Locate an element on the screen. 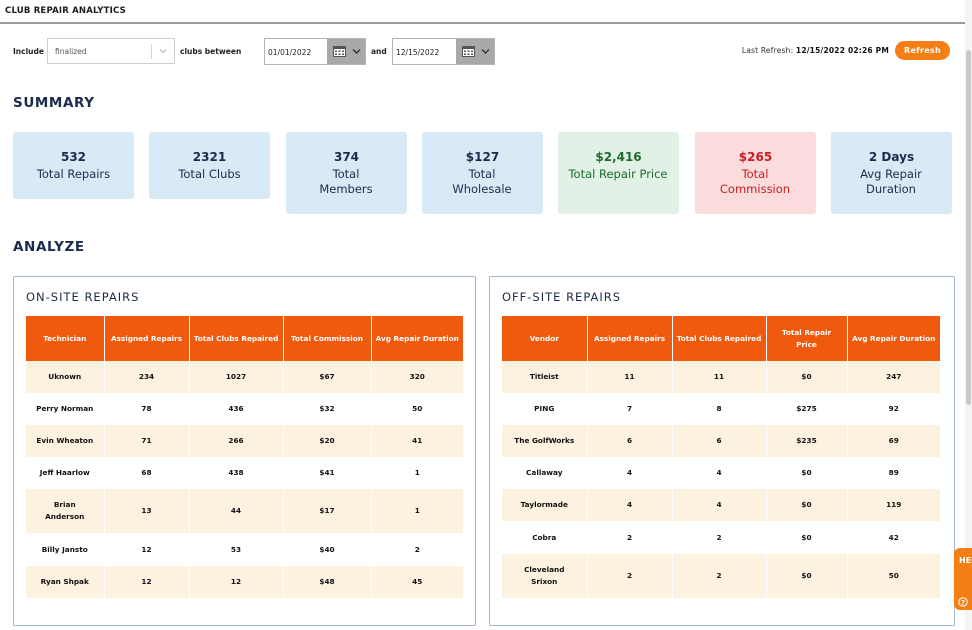 This screenshot has width=972, height=630. card-label: Avg Repair Duration is located at coordinates (891, 181).